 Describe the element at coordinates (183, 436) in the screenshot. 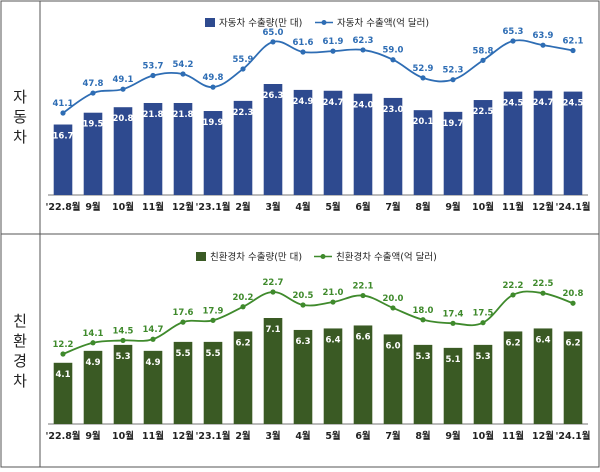

I see `x-tick-label: 12월` at that location.